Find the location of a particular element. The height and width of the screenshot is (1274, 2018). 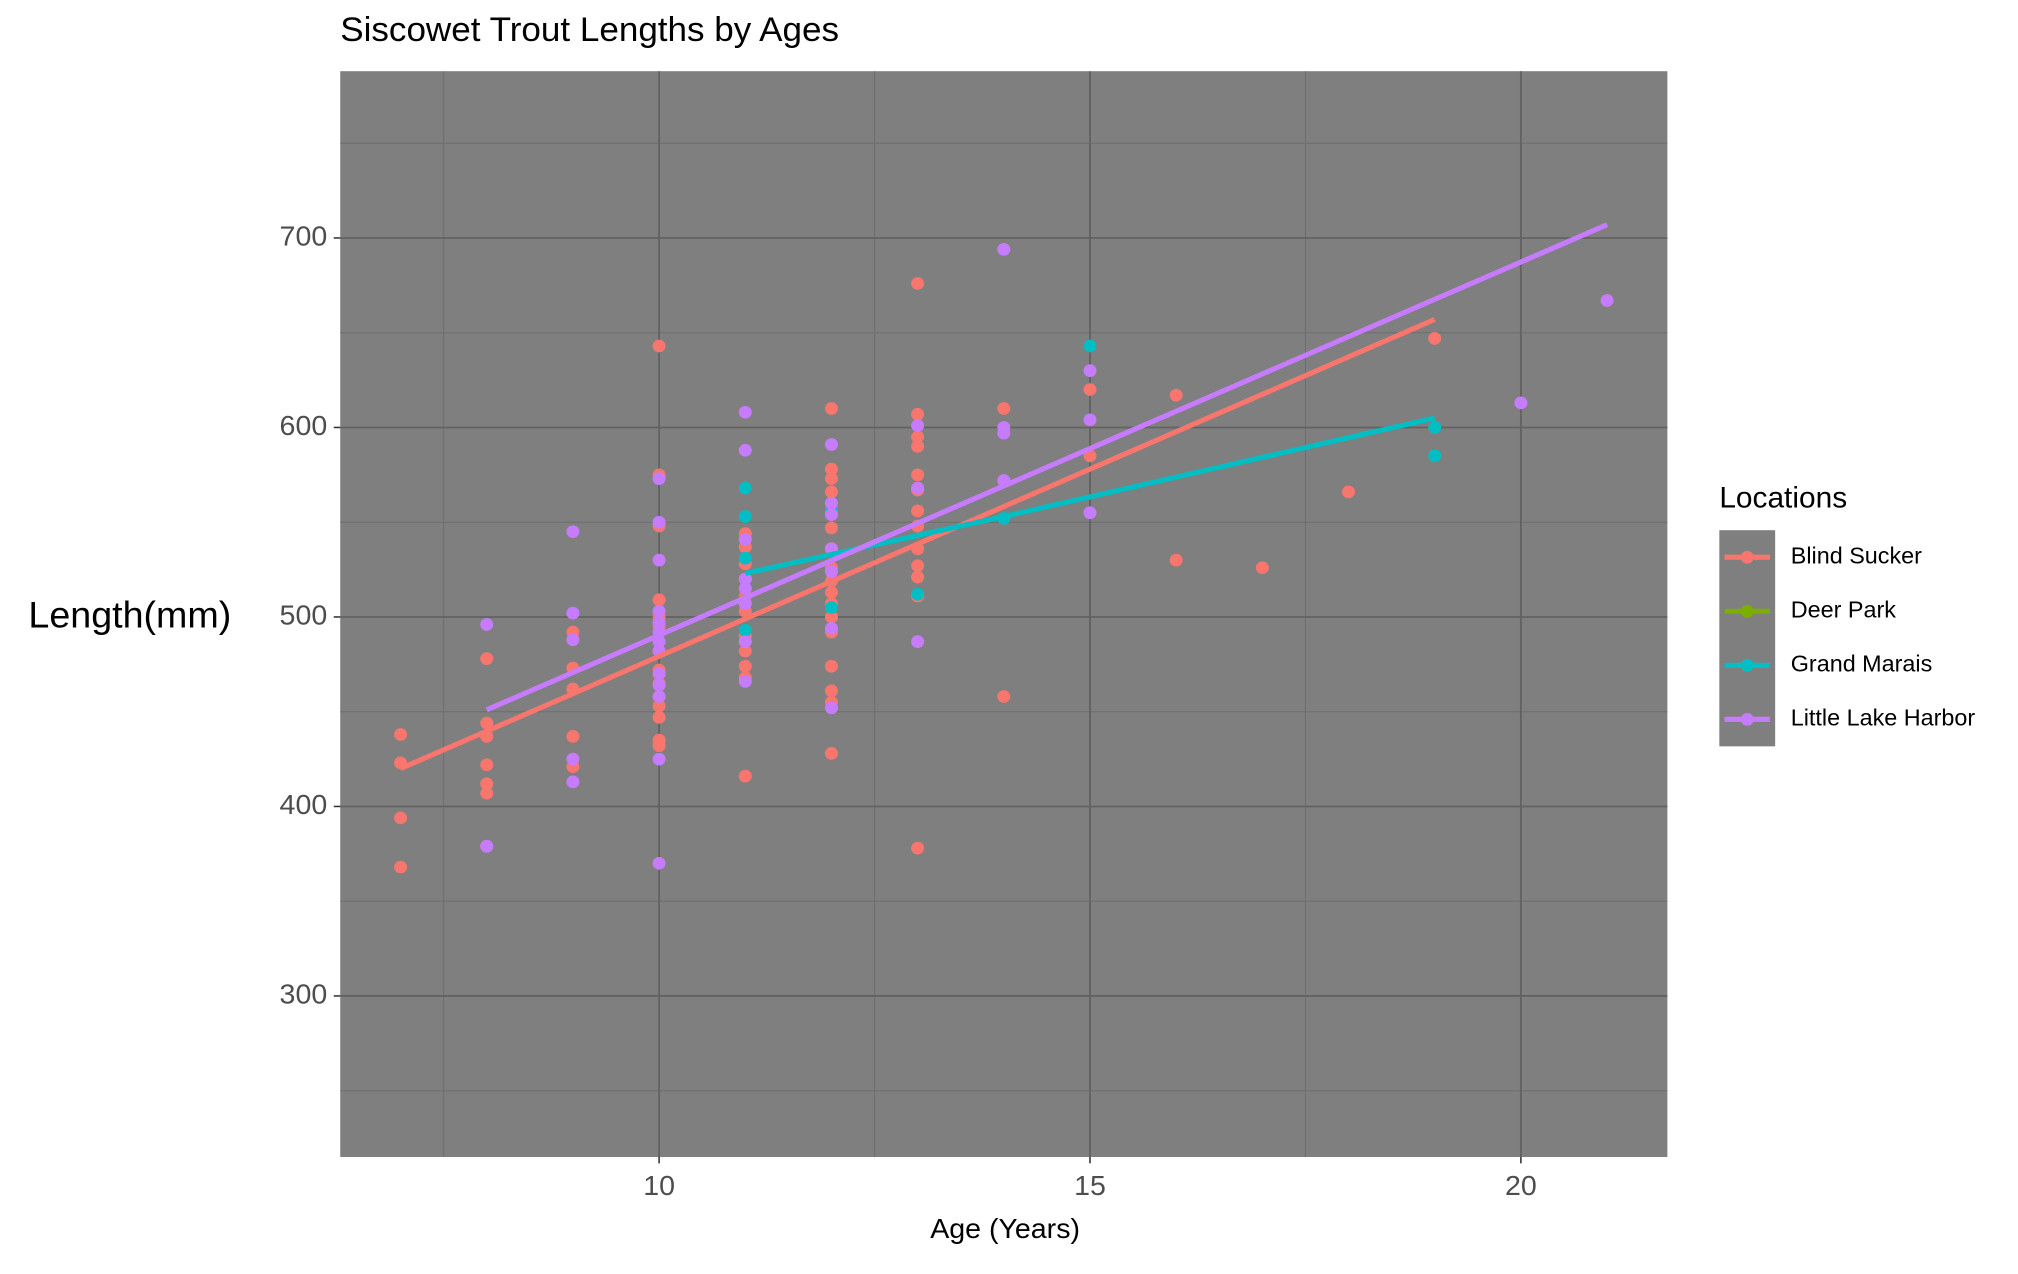

legend-label: Blind Sucker is located at coordinates (1856, 555).